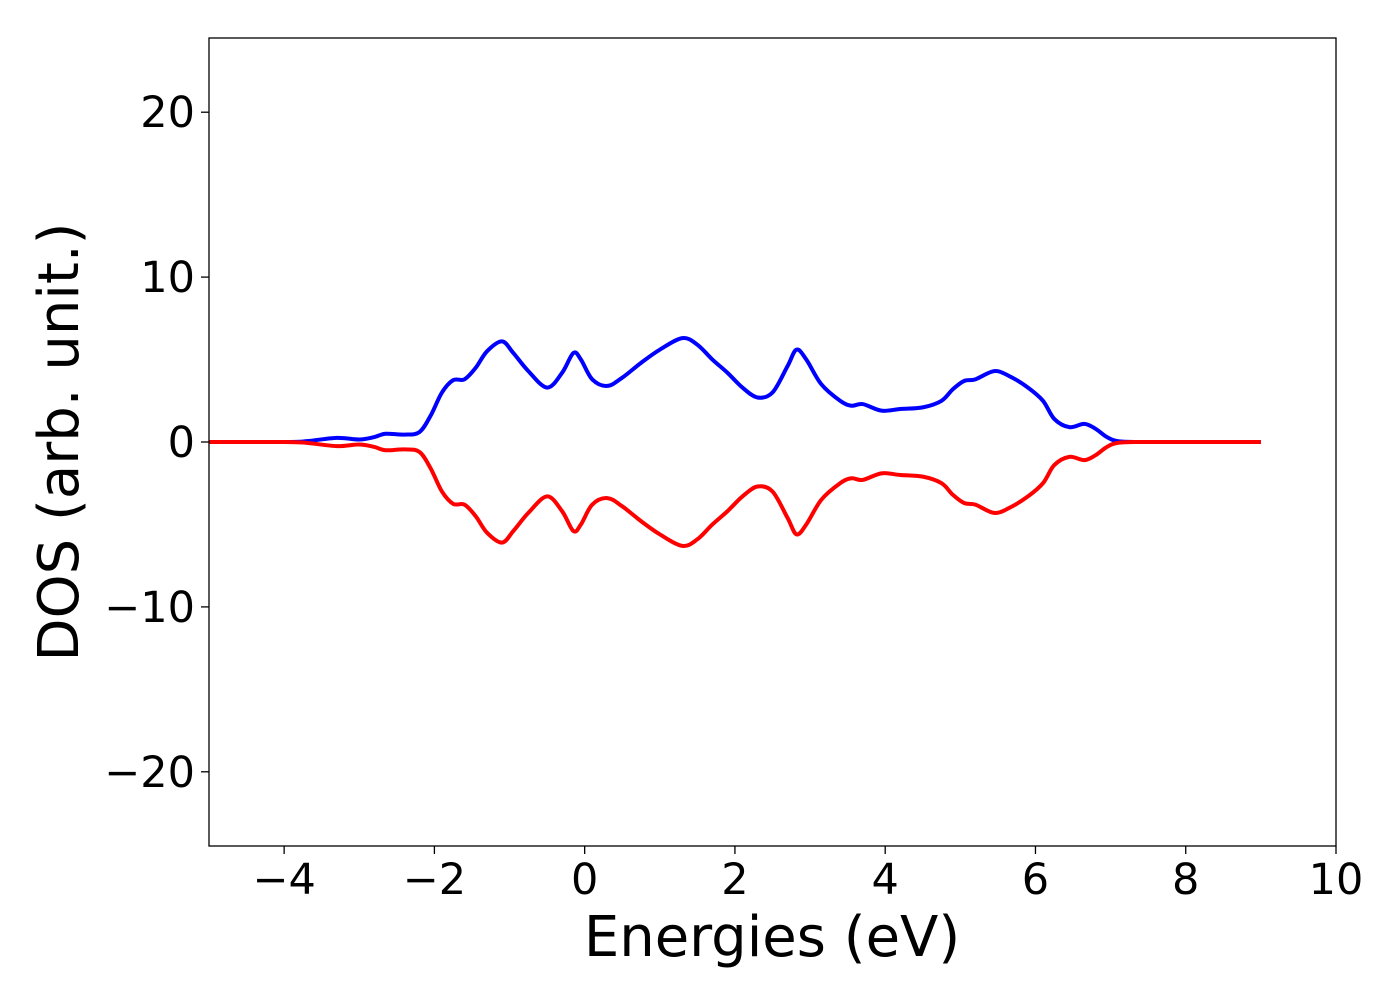 The height and width of the screenshot is (1000, 1400). Describe the element at coordinates (167, 113) in the screenshot. I see `y-tick-label: 20` at that location.